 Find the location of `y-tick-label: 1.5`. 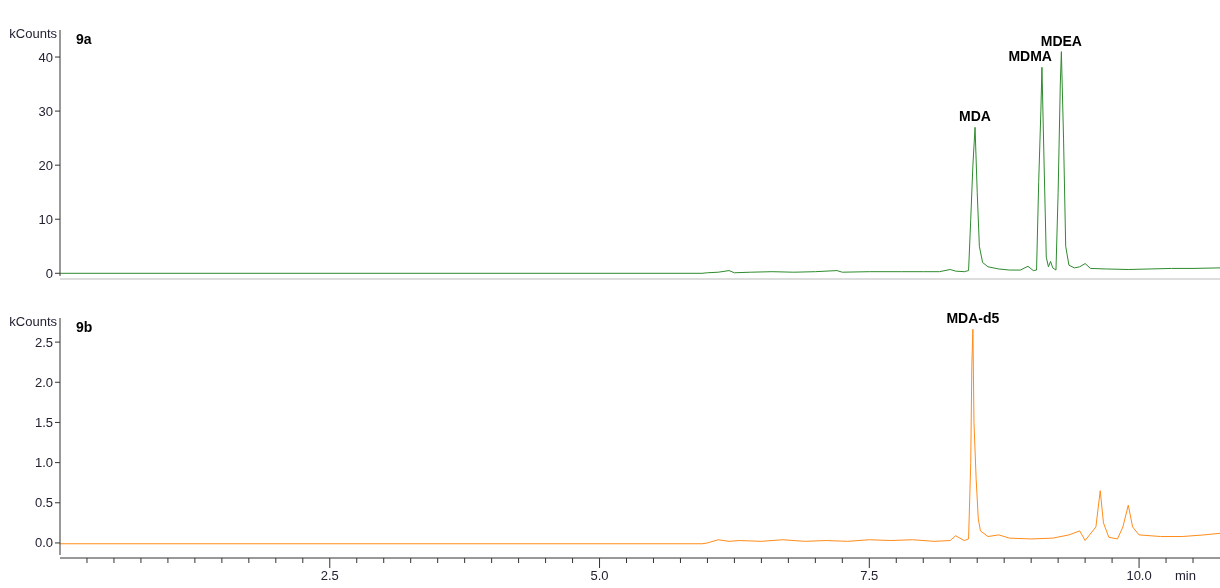

y-tick-label: 1.5 is located at coordinates (43, 422).